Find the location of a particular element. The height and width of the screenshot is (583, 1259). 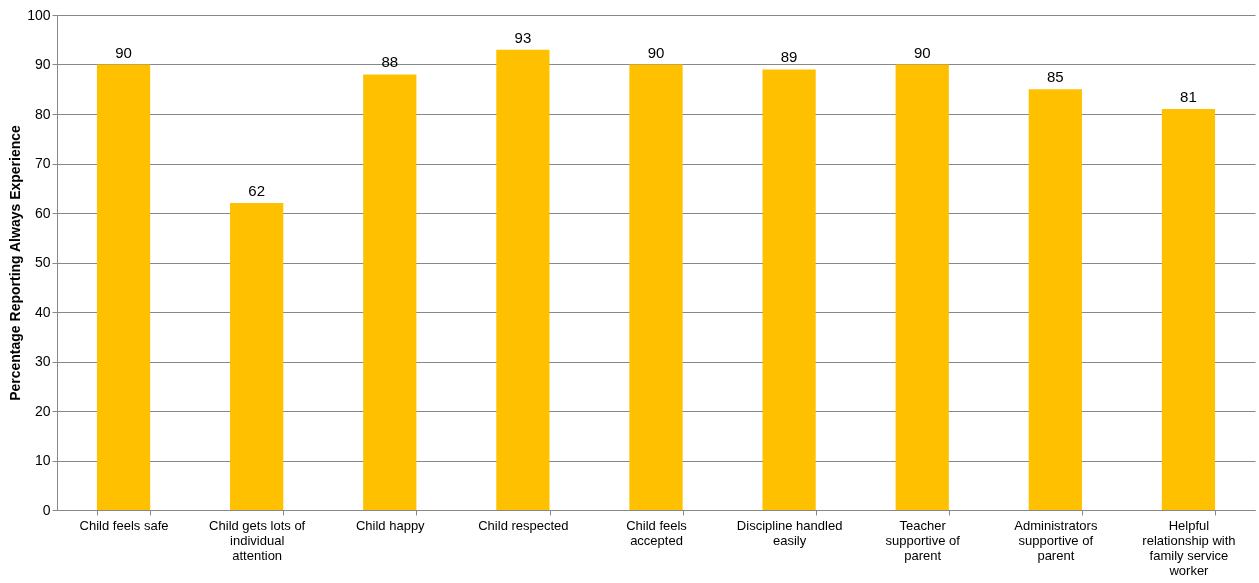

y-tick-label: 30 is located at coordinates (42, 361).